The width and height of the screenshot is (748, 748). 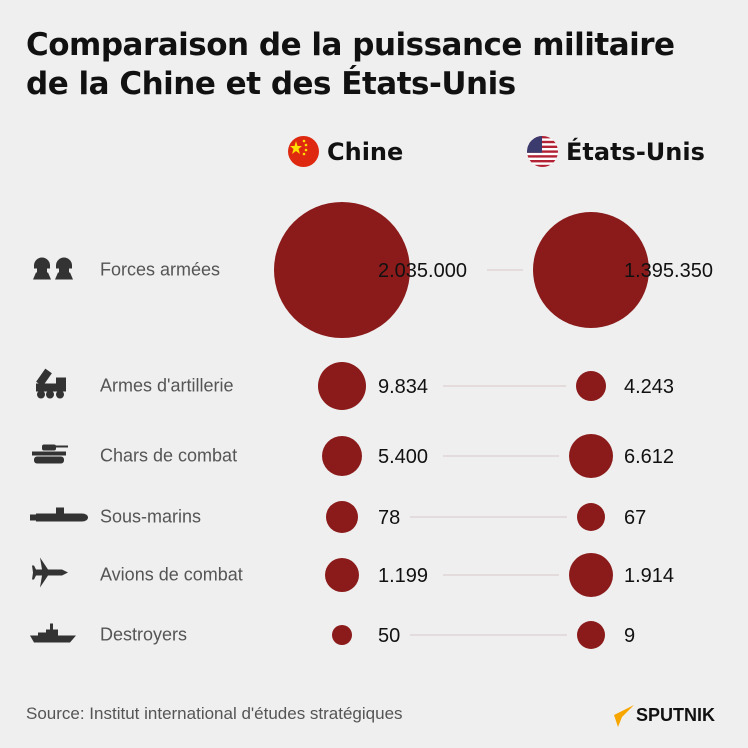 What do you see at coordinates (389, 518) in the screenshot?
I see `china-value: 78` at bounding box center [389, 518].